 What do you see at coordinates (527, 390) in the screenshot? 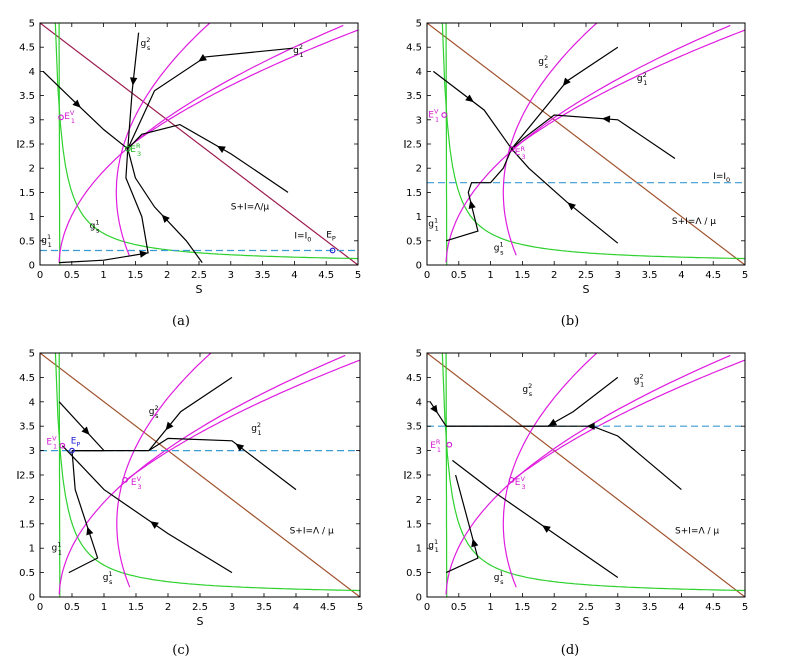
I see `curve-label-3-0: g2 s` at bounding box center [527, 390].